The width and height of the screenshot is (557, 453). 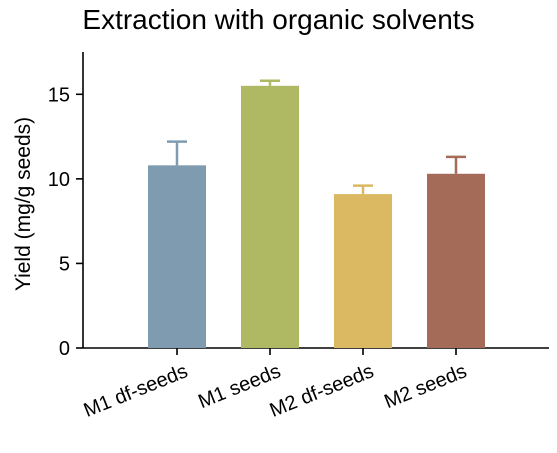 I want to click on x-tick-label: M2 df-seeds, so click(x=322, y=391).